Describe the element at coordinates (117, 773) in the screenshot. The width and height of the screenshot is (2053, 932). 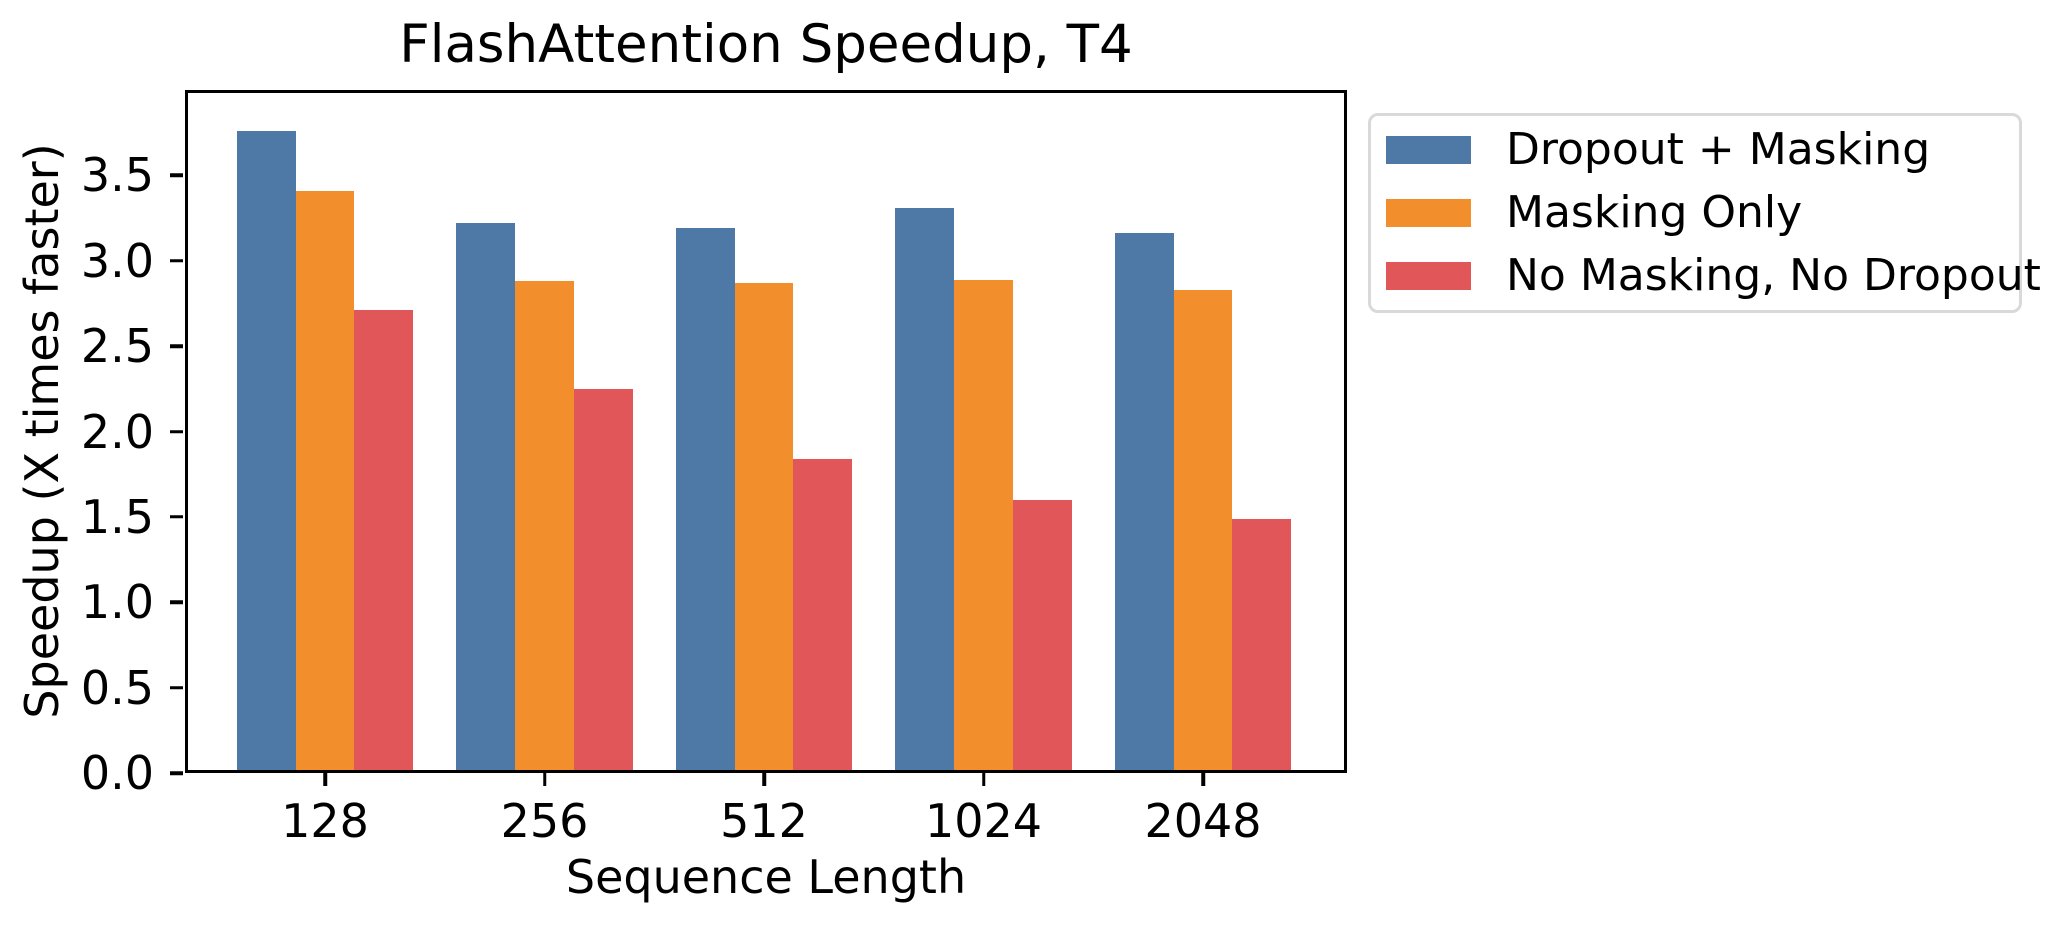
I see `y-tick-label-0.0: 0.0` at that location.